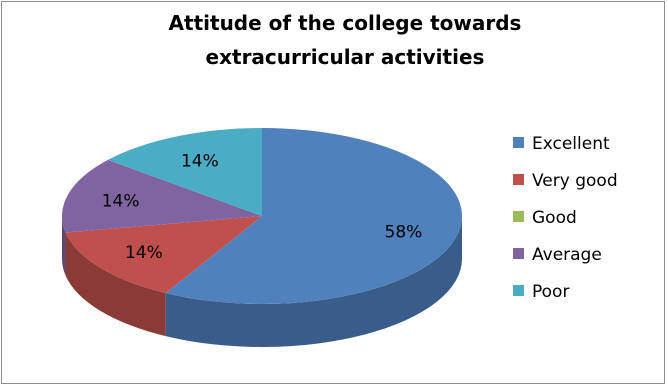 The image size is (668, 387). Describe the element at coordinates (554, 218) in the screenshot. I see `legend-label-good: Good` at that location.